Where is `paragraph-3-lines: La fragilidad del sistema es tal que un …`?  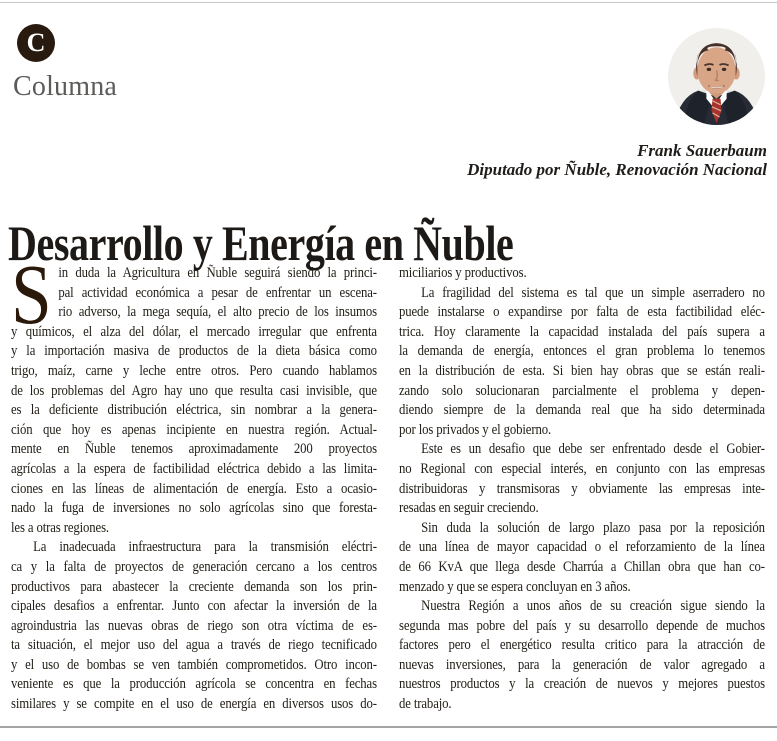
paragraph-3-lines: La fragilidad del sistema es tal que un … is located at coordinates (582, 351).